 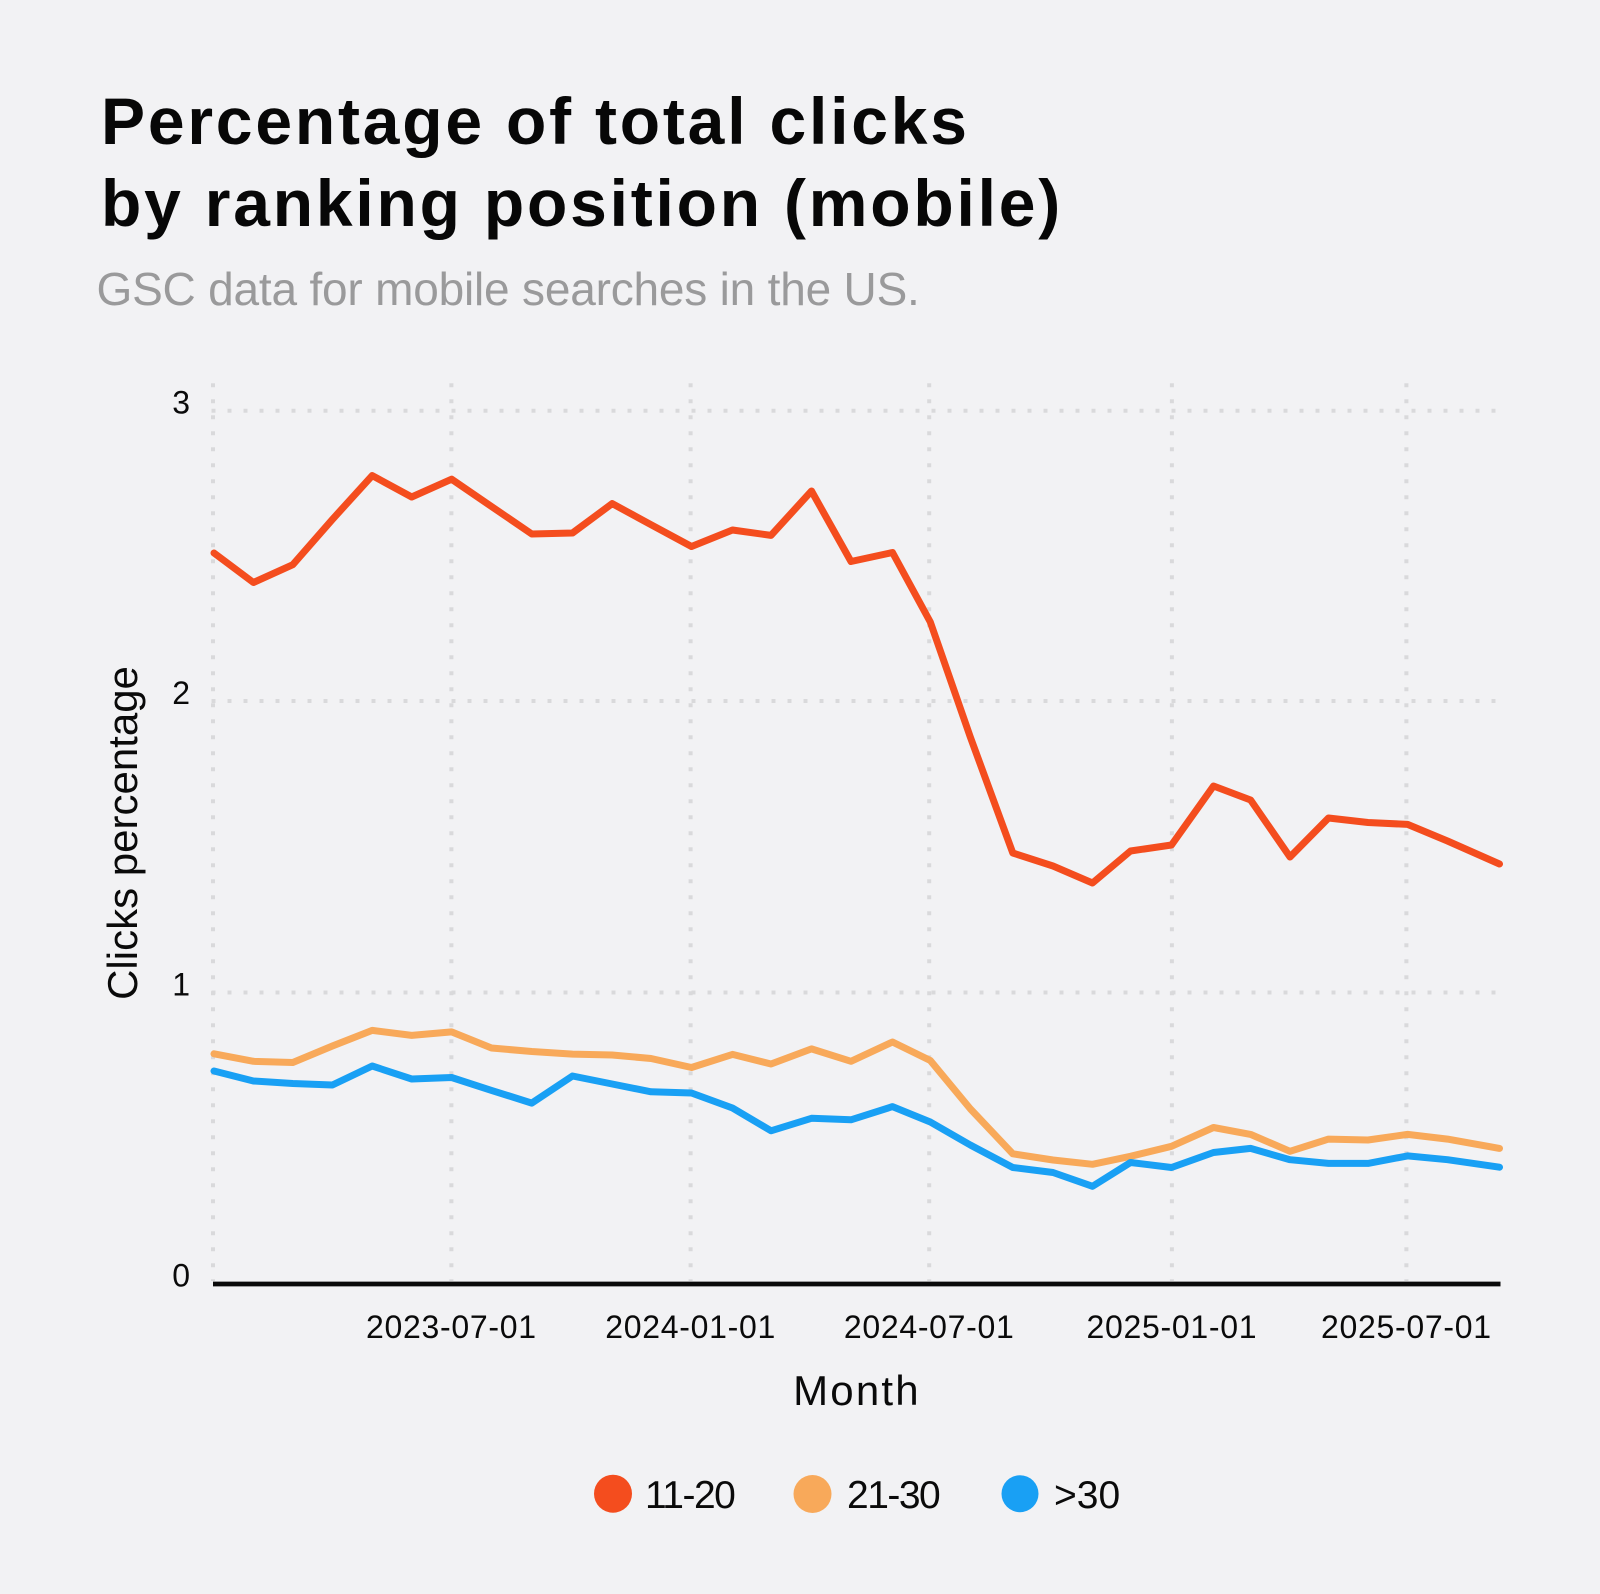 What do you see at coordinates (181, 693) in the screenshot?
I see `svg-text: 2` at bounding box center [181, 693].